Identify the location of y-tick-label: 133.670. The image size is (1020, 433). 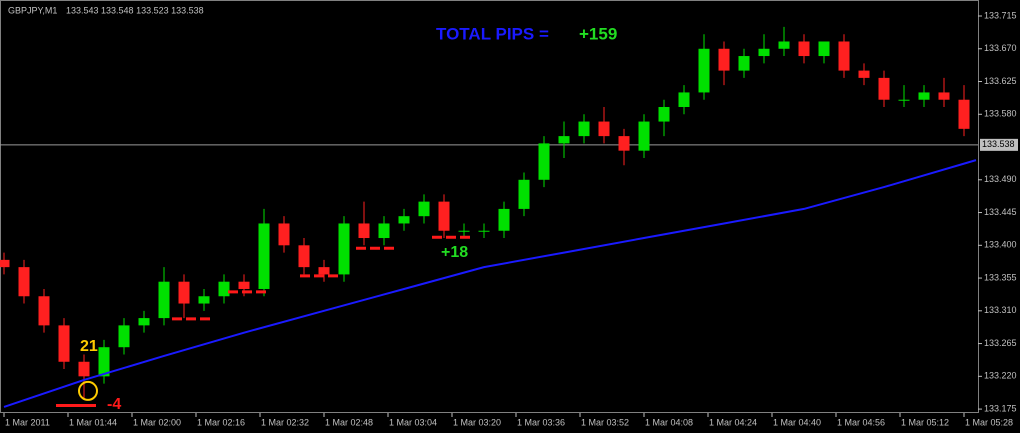
(1000, 48).